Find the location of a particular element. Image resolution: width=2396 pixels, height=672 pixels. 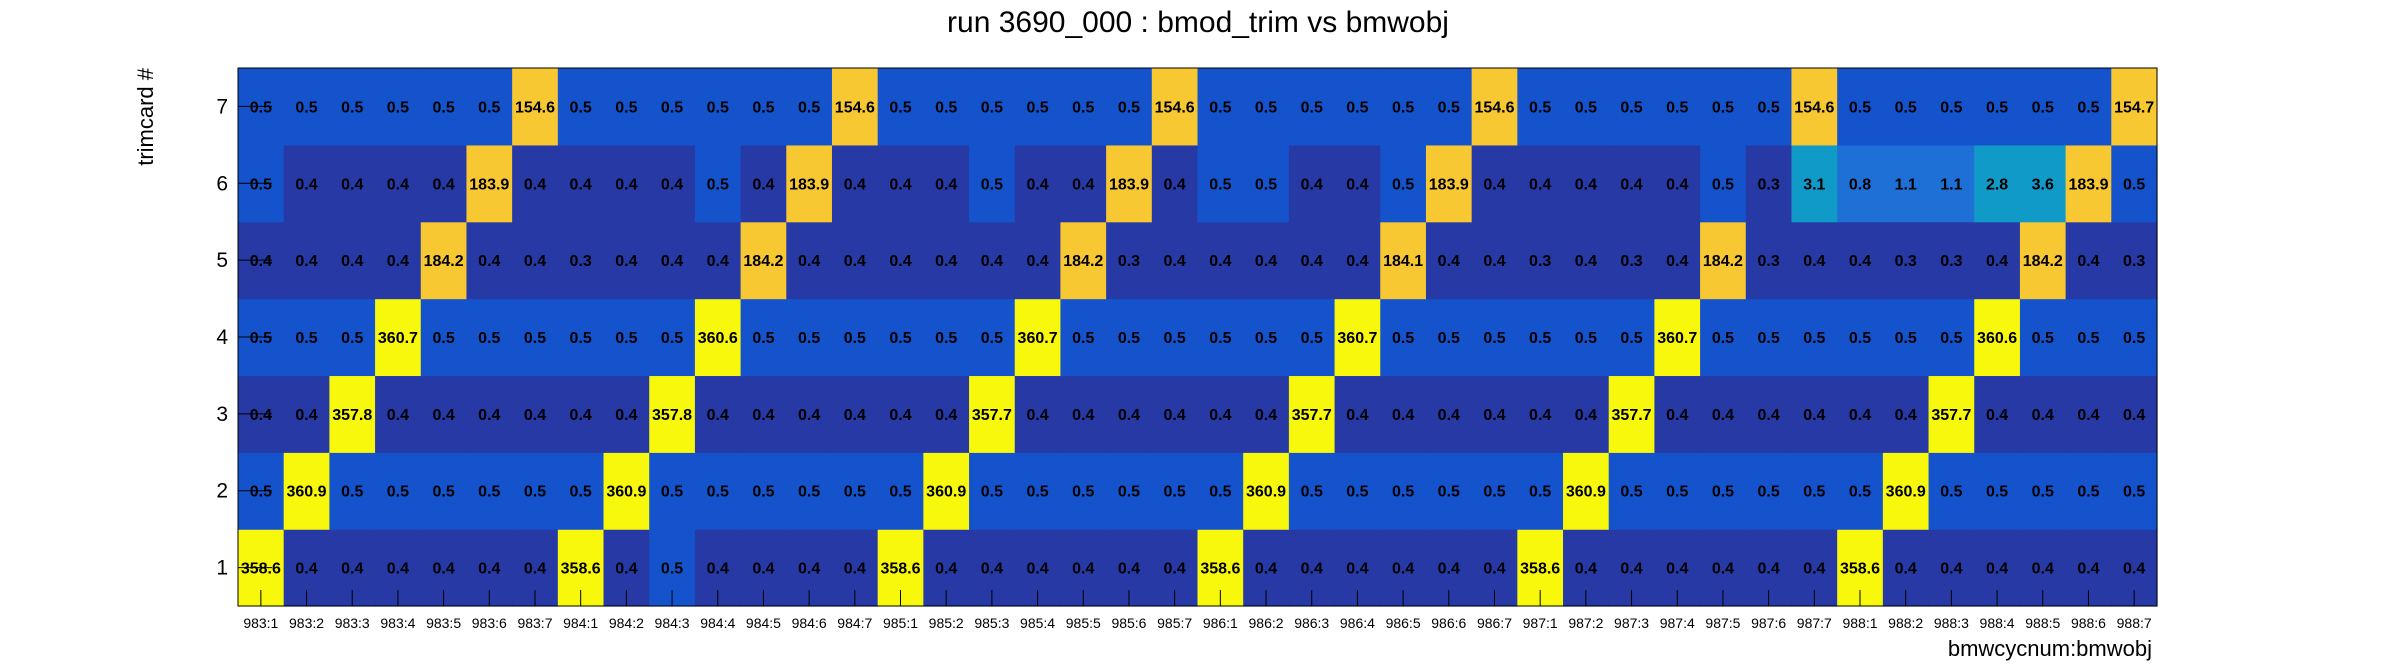

y-axis-label: trimcard # is located at coordinates (145, 116).